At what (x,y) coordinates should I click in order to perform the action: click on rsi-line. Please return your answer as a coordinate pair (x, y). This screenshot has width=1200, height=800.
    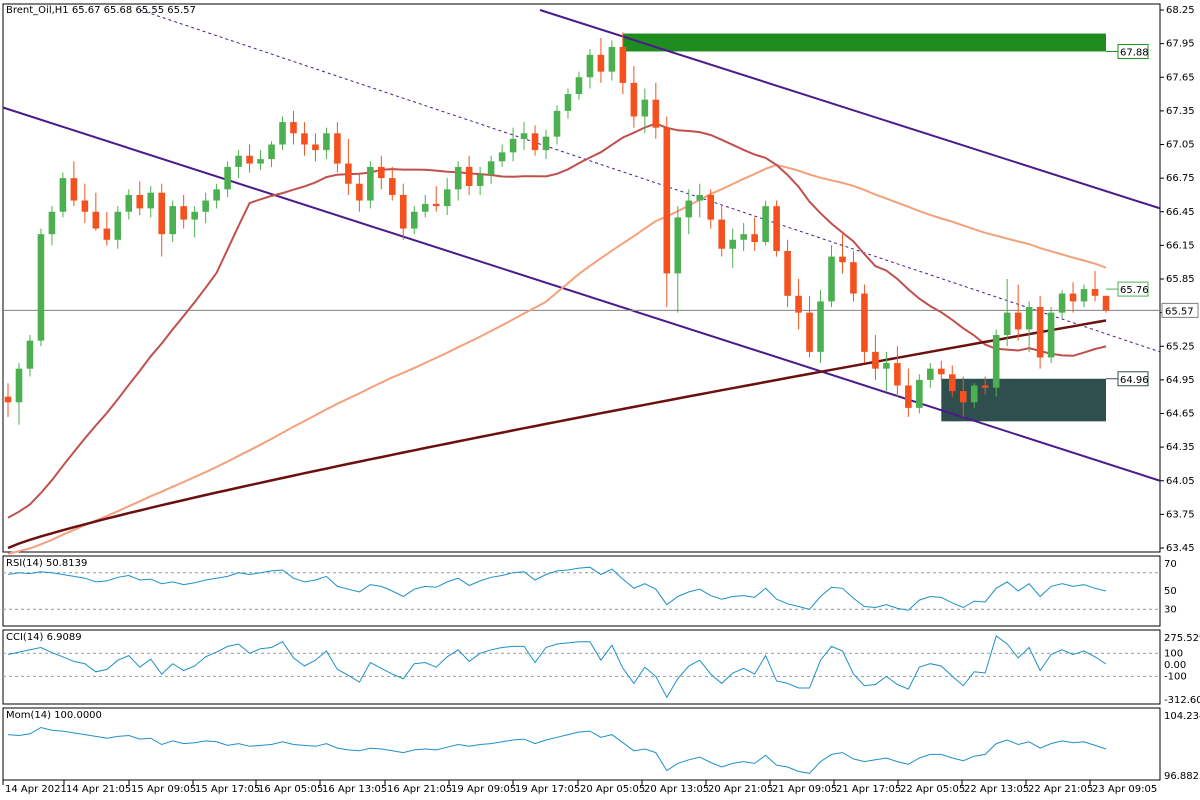
    Looking at the image, I should click on (557, 588).